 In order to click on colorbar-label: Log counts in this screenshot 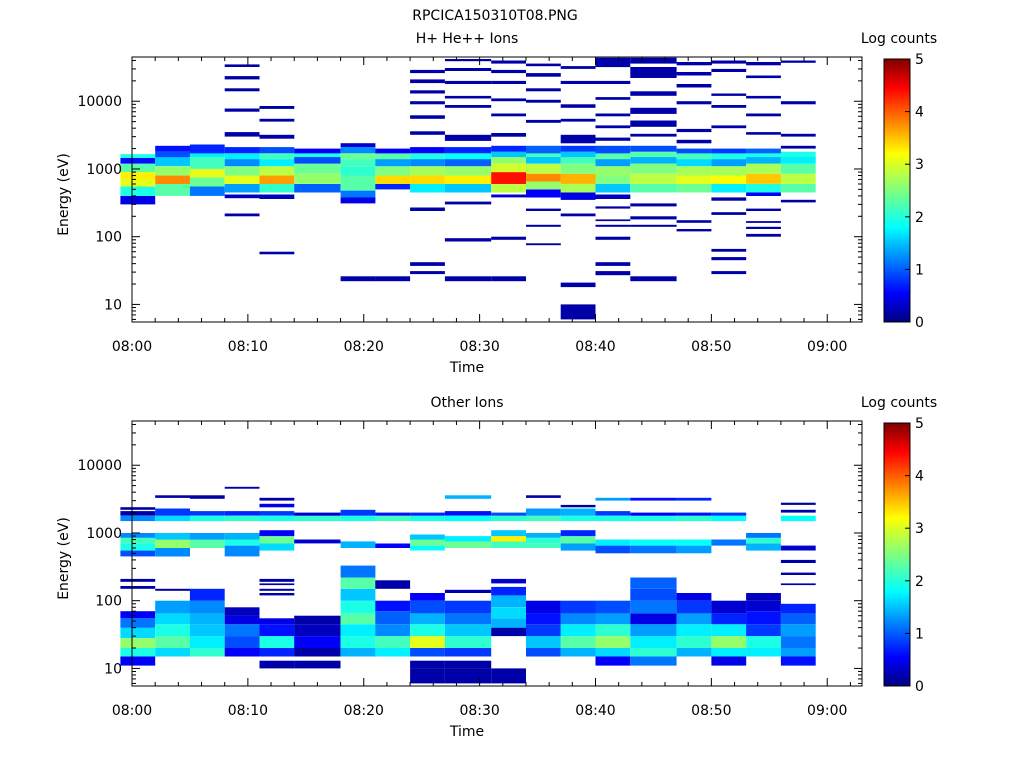, I will do `click(899, 39)`.